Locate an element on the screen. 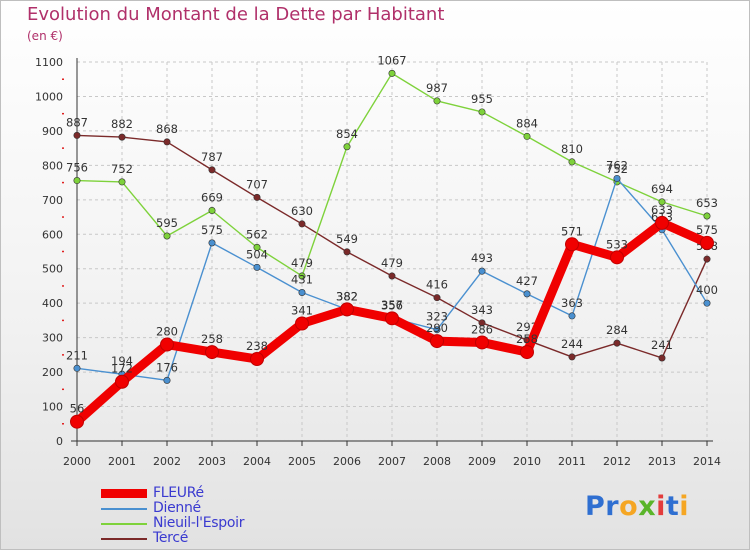  legend-swatch-dienne is located at coordinates (124, 509).